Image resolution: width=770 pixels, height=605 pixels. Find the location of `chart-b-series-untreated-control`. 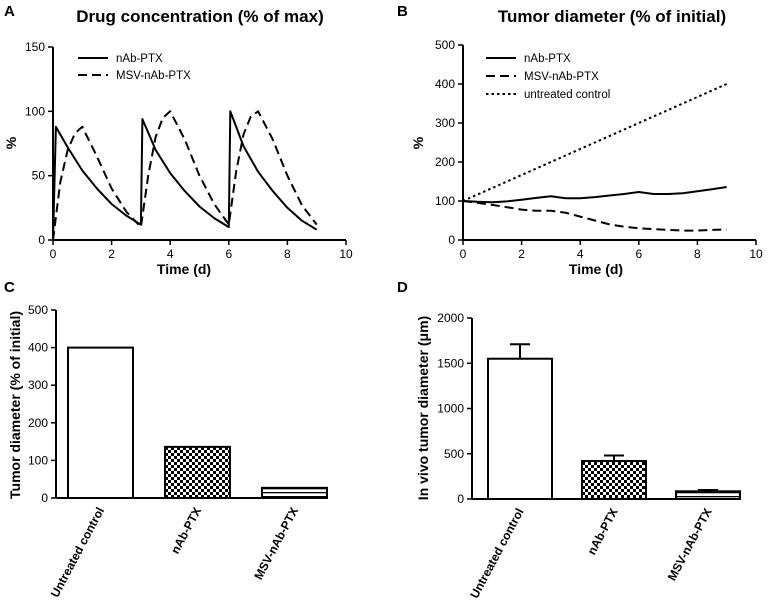

chart-b-series-untreated-control is located at coordinates (595, 142).